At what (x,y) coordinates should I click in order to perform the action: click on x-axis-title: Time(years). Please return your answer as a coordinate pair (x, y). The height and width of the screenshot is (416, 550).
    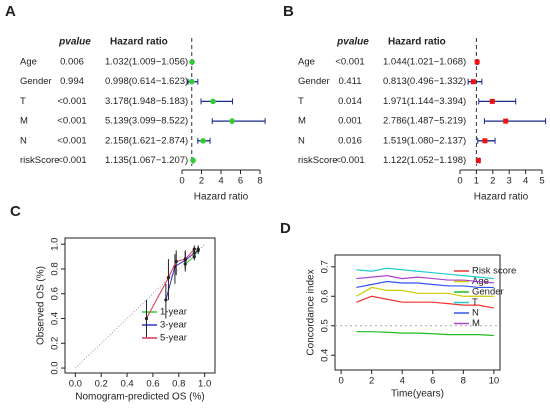
    Looking at the image, I should click on (417, 394).